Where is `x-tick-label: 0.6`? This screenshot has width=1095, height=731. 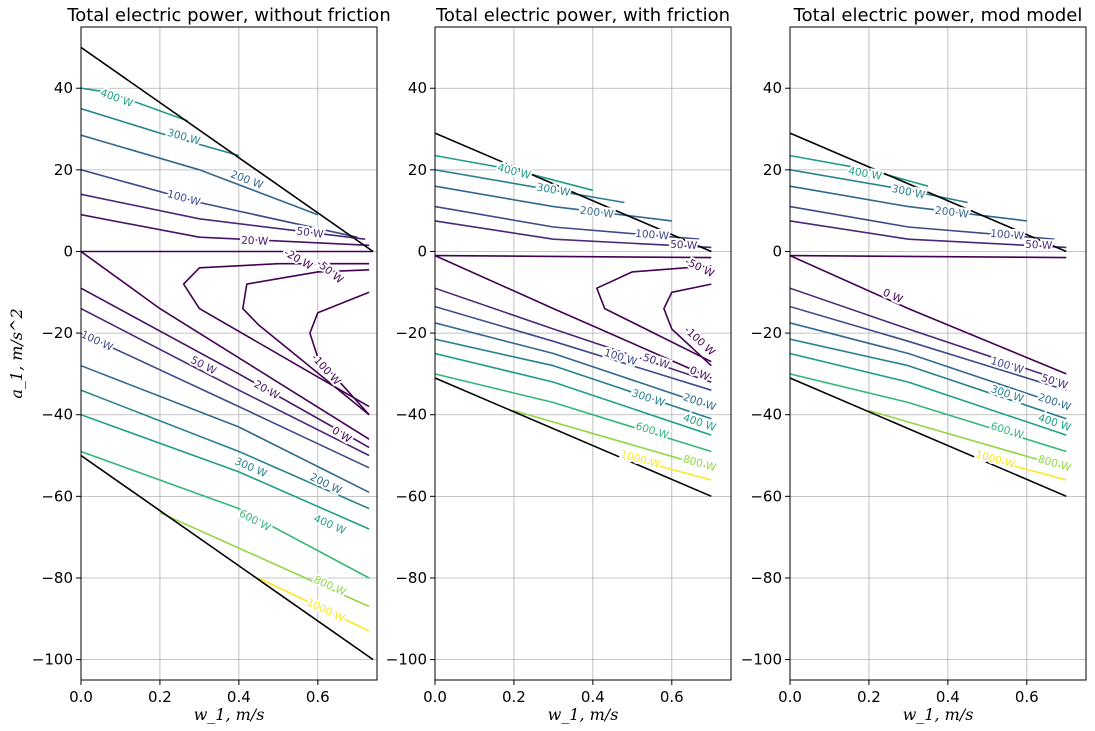 x-tick-label: 0.6 is located at coordinates (672, 697).